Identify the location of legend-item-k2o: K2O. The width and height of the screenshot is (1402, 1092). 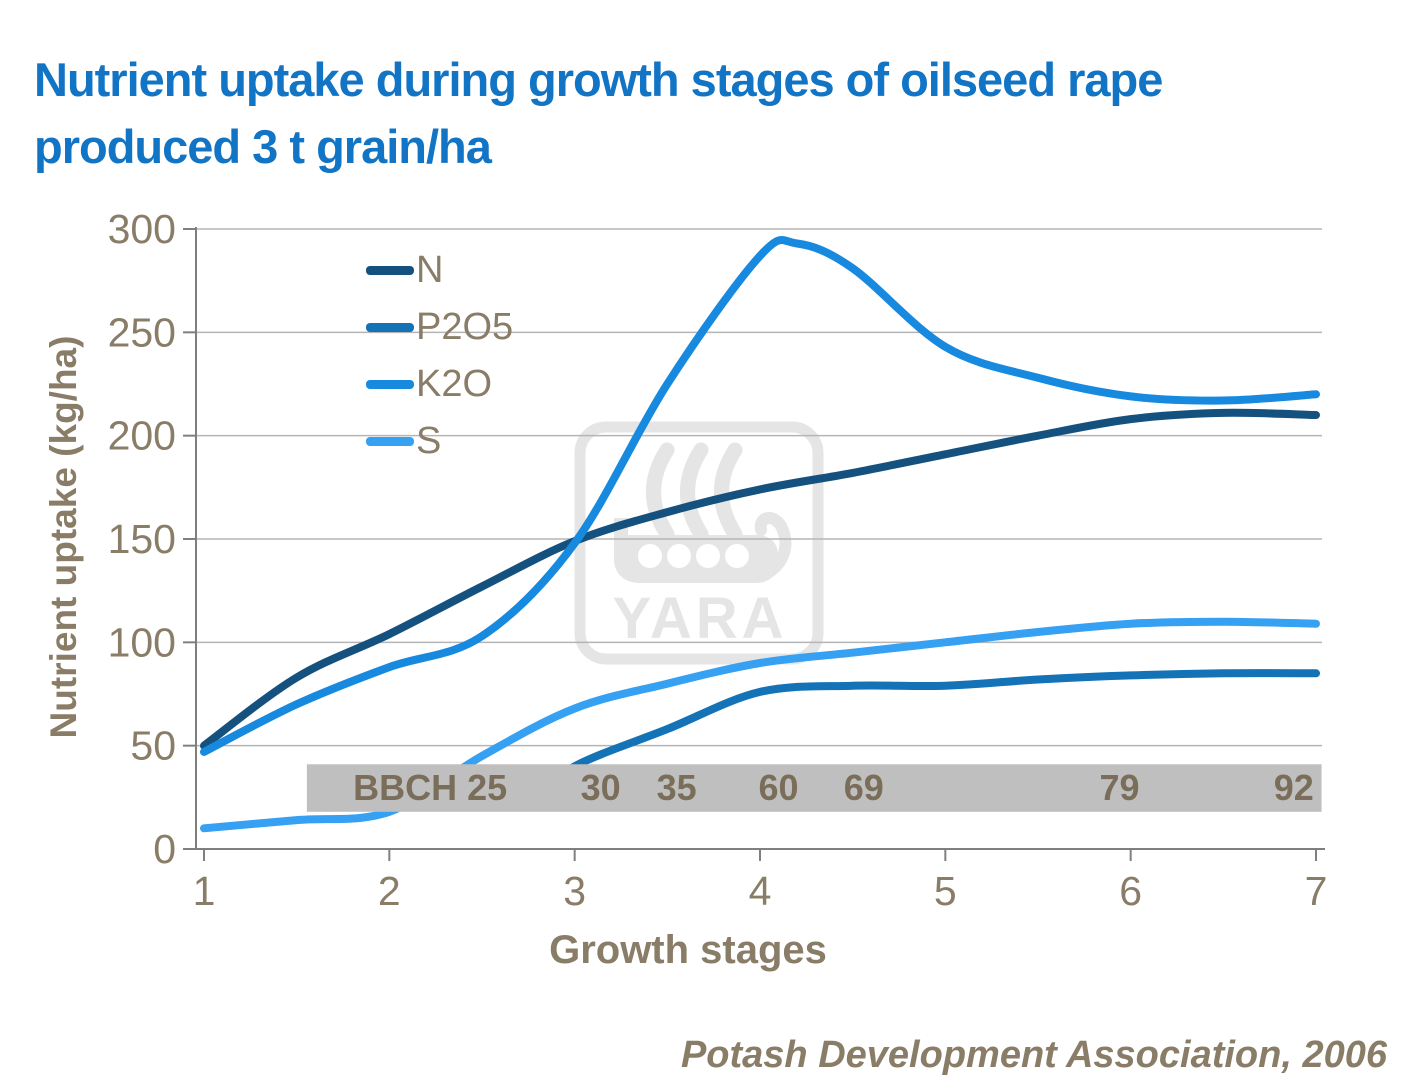
(439, 384).